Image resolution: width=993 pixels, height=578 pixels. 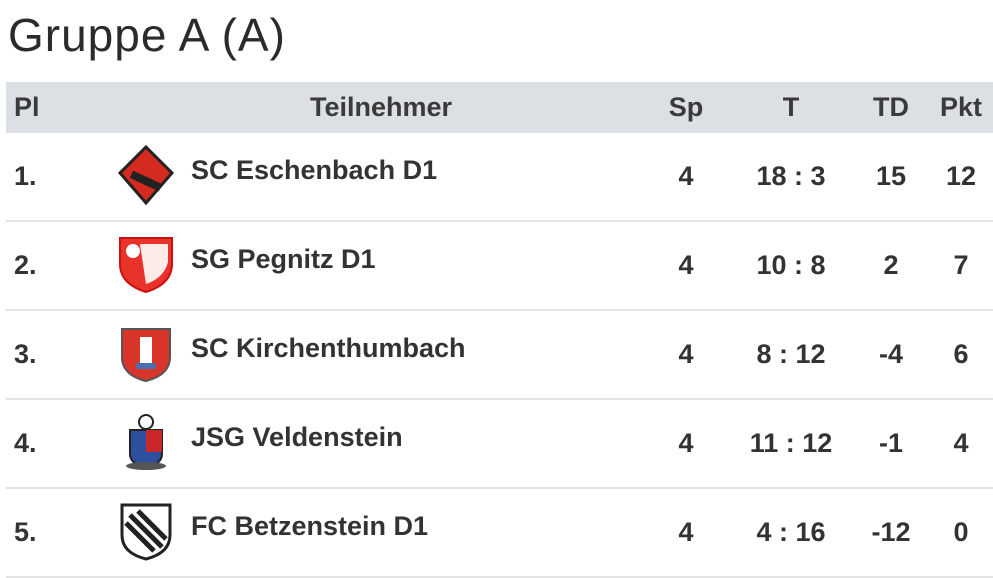 What do you see at coordinates (499, 107) in the screenshot?
I see `header-row: Pl Teilnehmer Sp T TD Pkt` at bounding box center [499, 107].